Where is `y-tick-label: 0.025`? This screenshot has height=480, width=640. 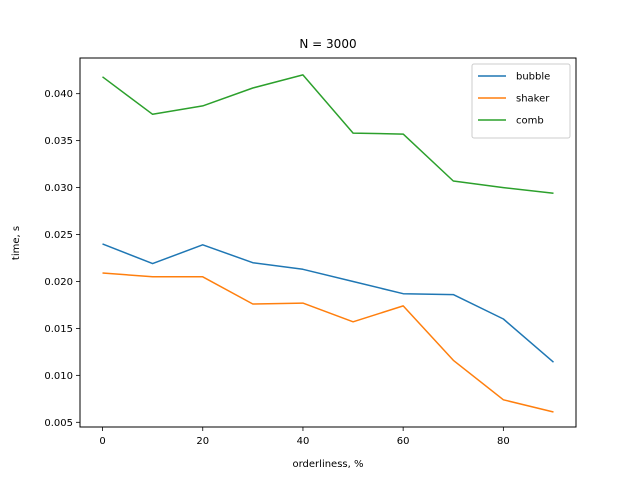 y-tick-label: 0.025 is located at coordinates (58, 235).